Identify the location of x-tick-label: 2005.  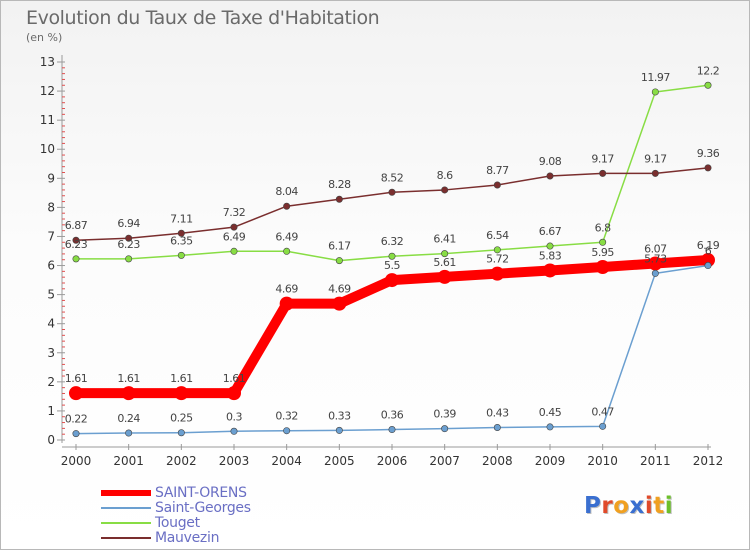
(339, 461).